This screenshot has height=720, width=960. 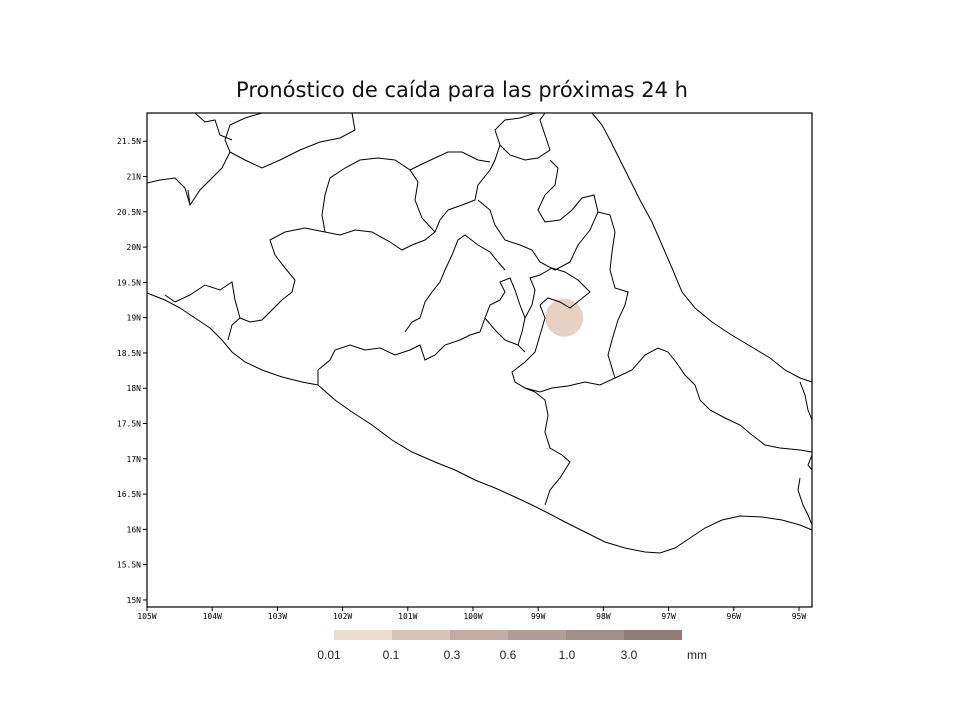 What do you see at coordinates (702, 247) in the screenshot?
I see `gulf-coastline` at bounding box center [702, 247].